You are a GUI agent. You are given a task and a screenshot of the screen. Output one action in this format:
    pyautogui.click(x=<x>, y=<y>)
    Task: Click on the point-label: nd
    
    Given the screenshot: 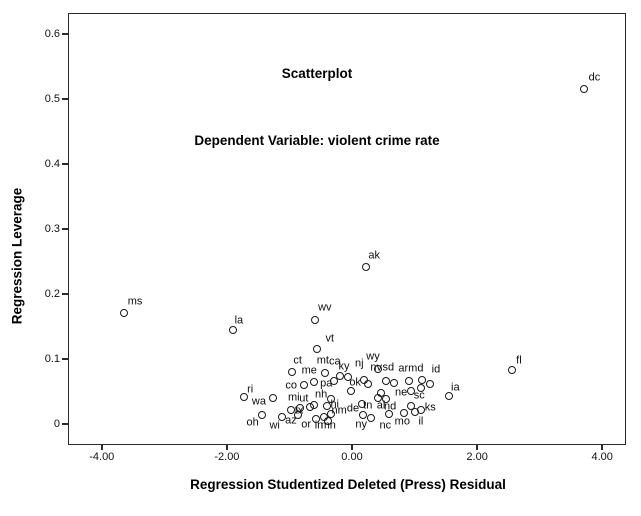 What is the action you would take?
    pyautogui.click(x=390, y=406)
    